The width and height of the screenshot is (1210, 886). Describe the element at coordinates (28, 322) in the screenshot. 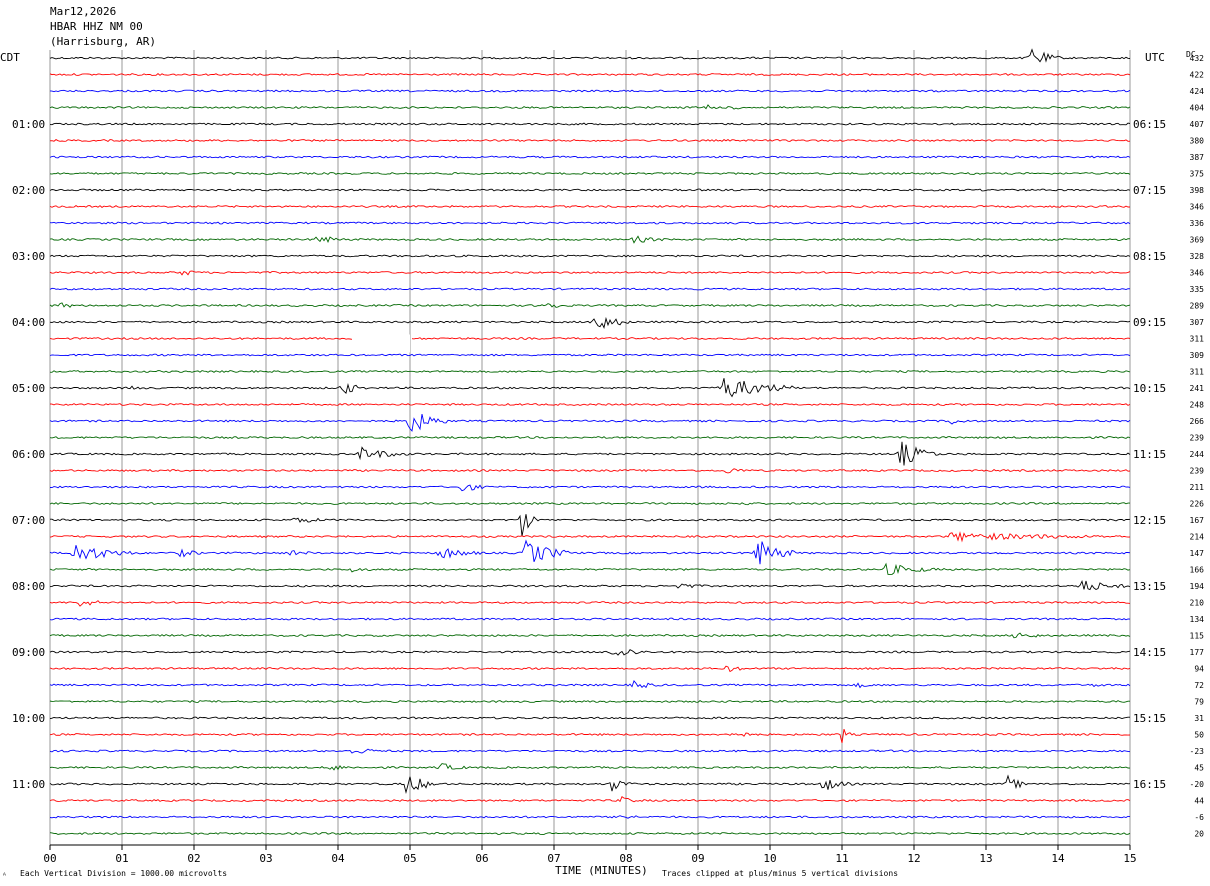

I see `cdt-time-label: 04:00` at that location.